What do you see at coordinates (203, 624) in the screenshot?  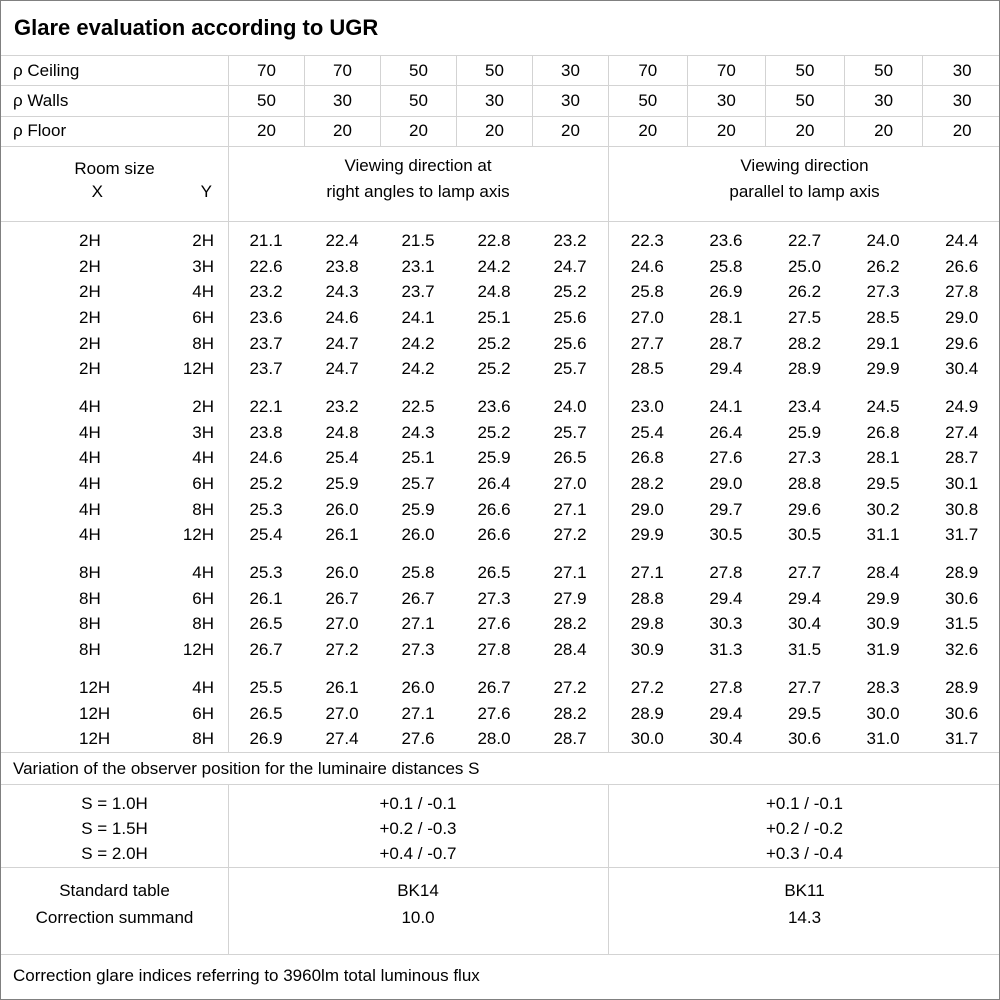 I see `room-y-value: 8H` at bounding box center [203, 624].